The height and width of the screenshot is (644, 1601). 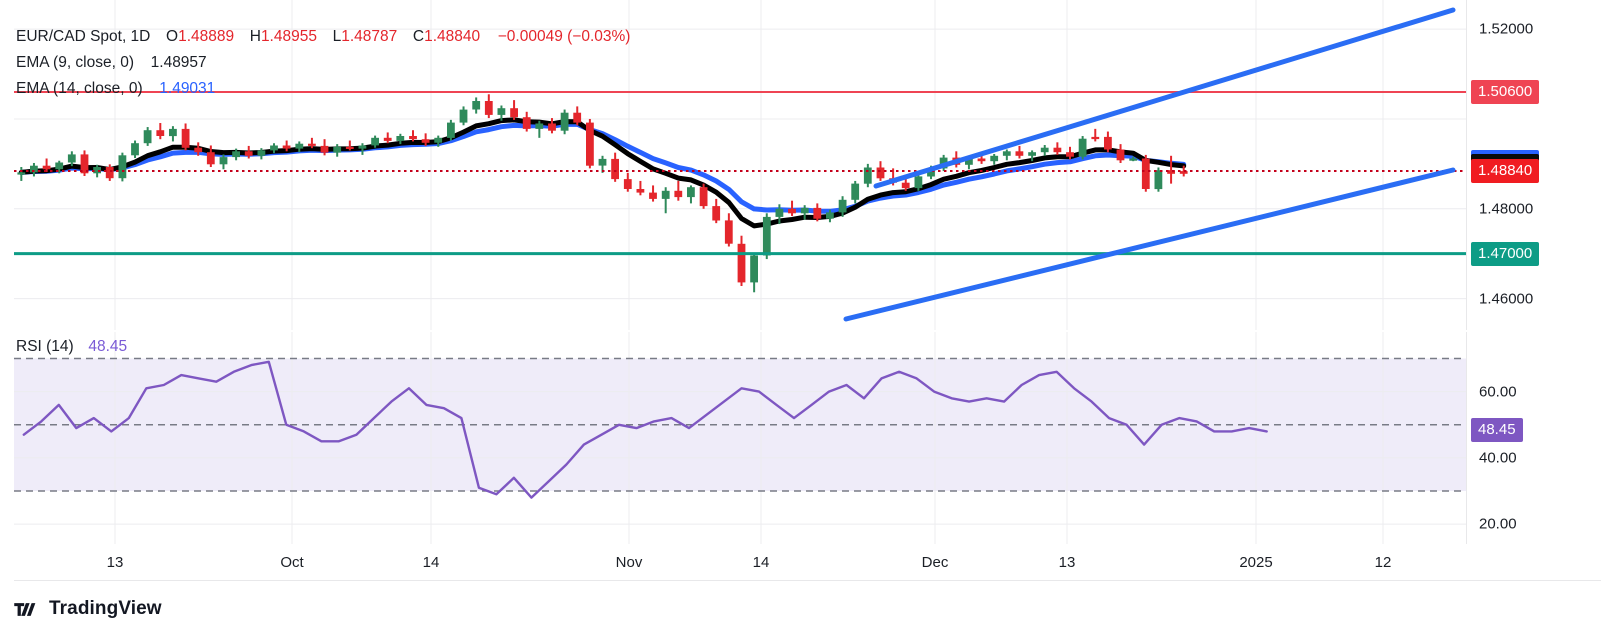 What do you see at coordinates (45, 346) in the screenshot?
I see `rsi-legend-name: RSI (14)` at bounding box center [45, 346].